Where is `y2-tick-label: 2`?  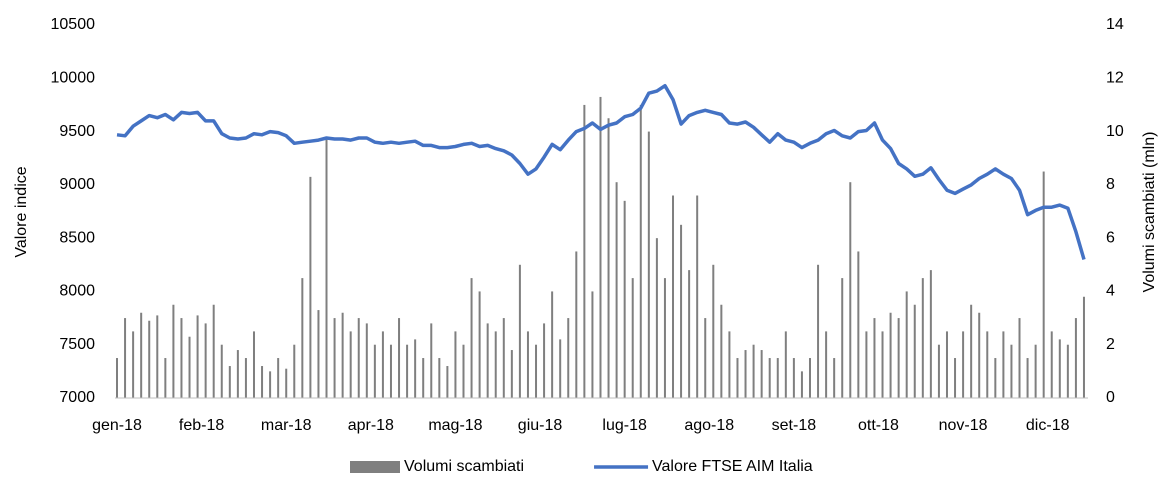 y2-tick-label: 2 is located at coordinates (1110, 344).